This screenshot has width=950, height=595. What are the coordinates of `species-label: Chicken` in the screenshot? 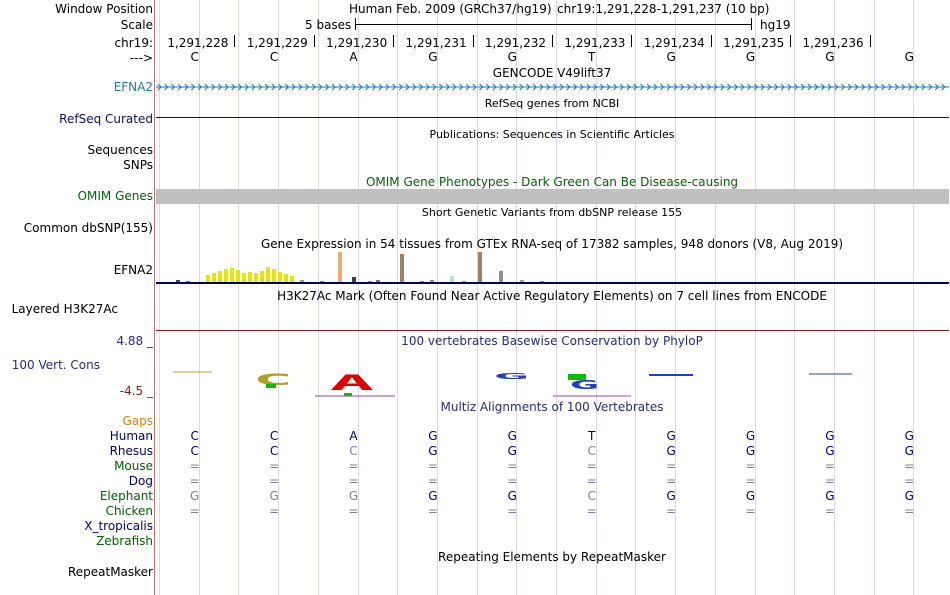 It's located at (129, 511).